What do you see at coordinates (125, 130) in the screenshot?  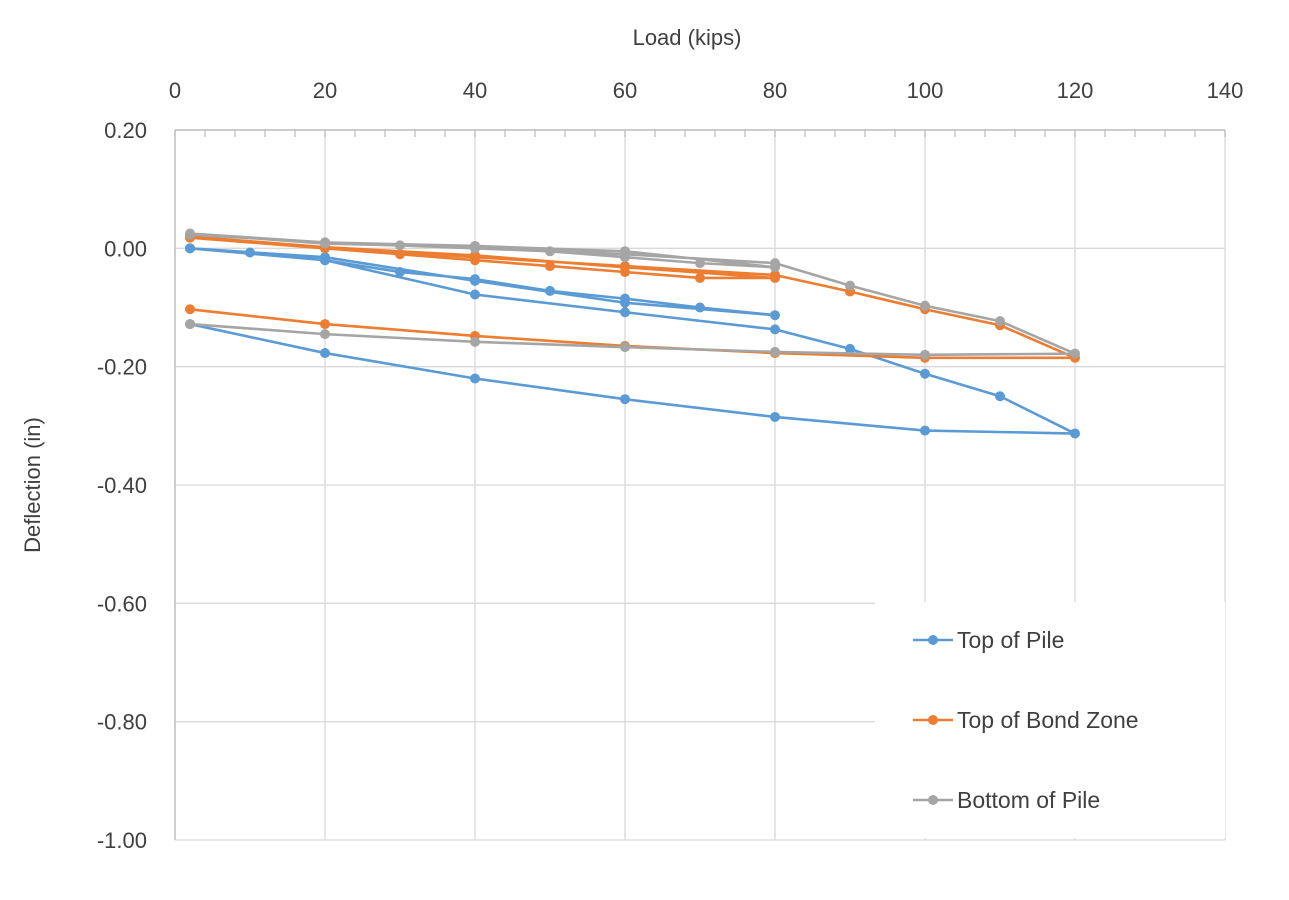 I see `y-tick-label: 0.20` at bounding box center [125, 130].